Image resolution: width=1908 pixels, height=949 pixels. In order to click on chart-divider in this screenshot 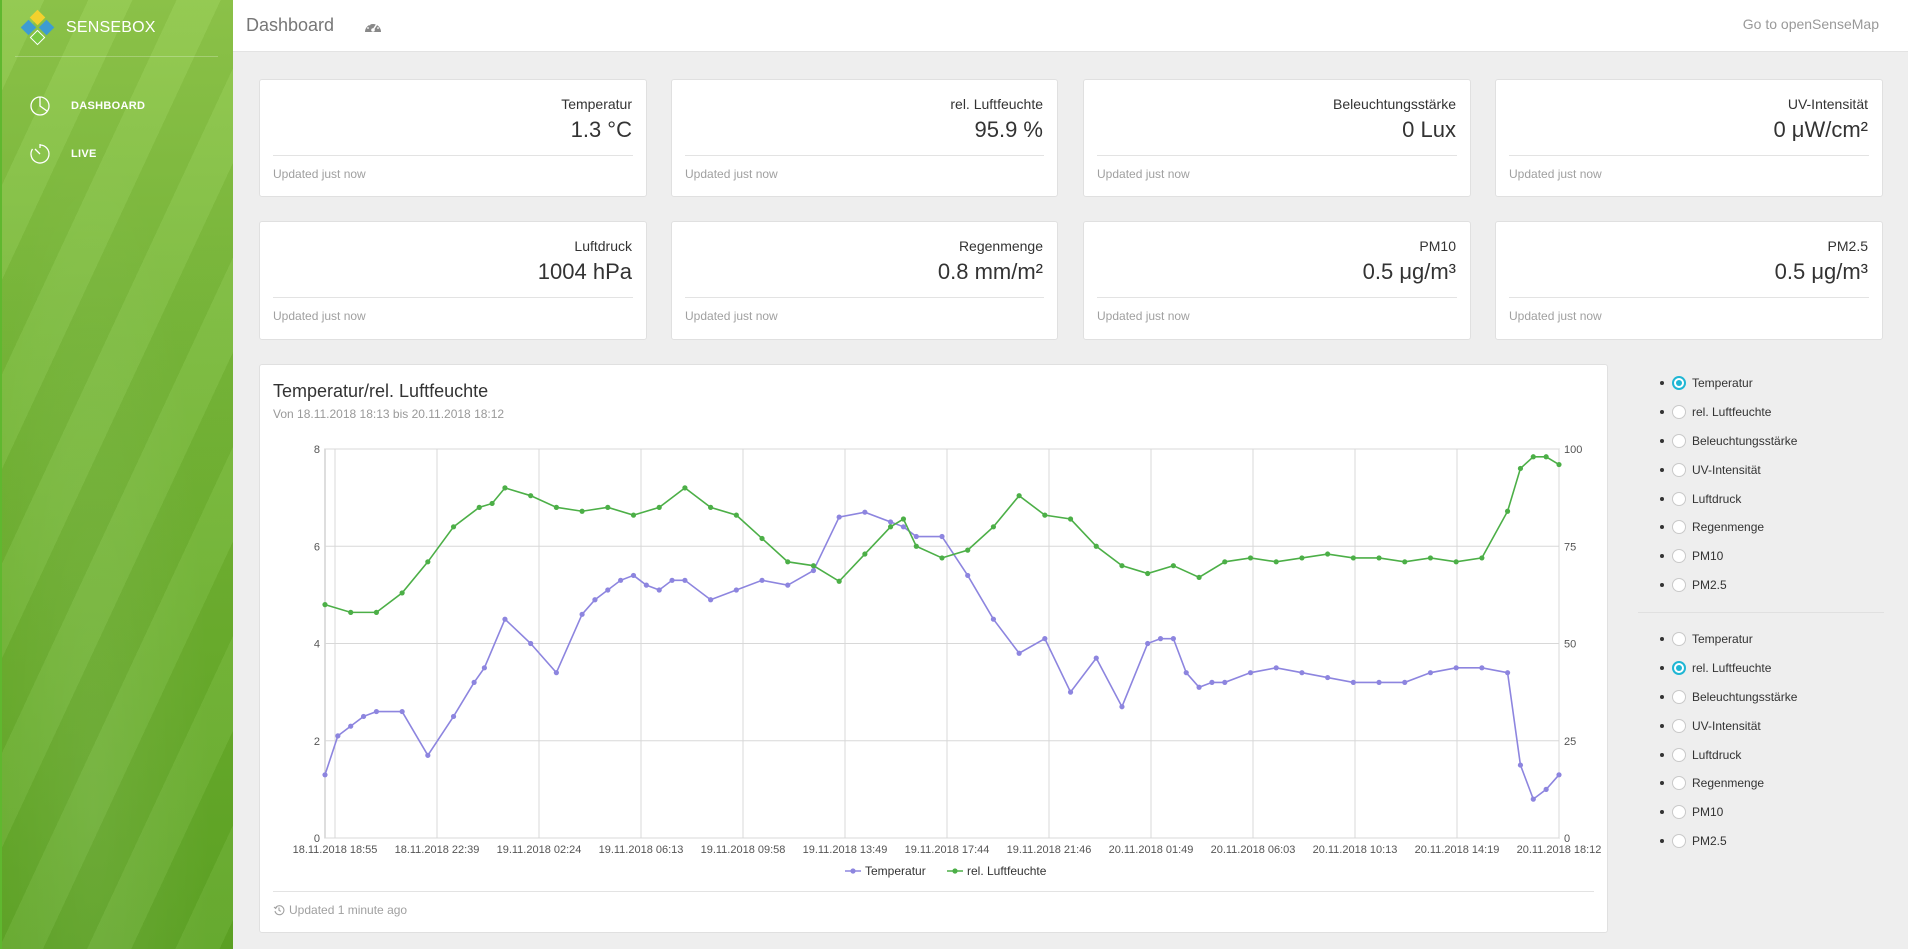, I will do `click(933, 891)`.